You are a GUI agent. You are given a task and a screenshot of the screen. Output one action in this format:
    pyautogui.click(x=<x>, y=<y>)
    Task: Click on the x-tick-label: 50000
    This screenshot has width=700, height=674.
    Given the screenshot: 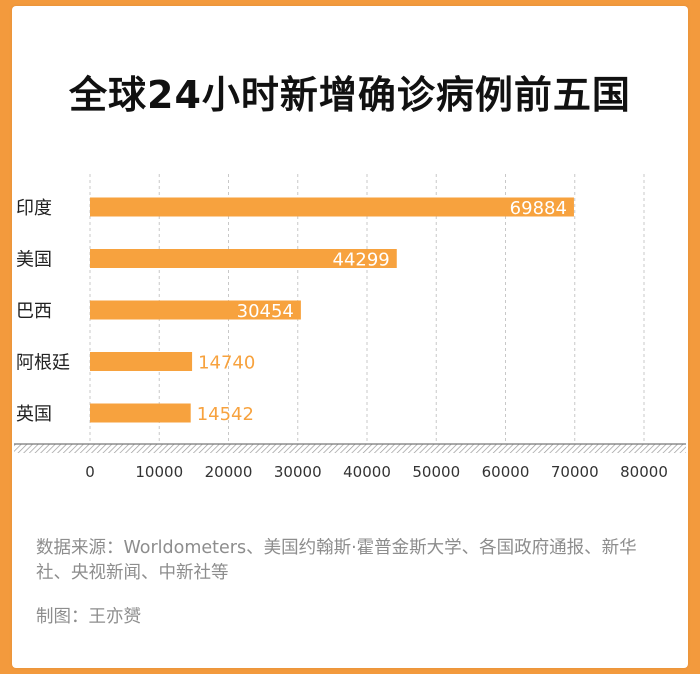 What is the action you would take?
    pyautogui.click(x=436, y=472)
    